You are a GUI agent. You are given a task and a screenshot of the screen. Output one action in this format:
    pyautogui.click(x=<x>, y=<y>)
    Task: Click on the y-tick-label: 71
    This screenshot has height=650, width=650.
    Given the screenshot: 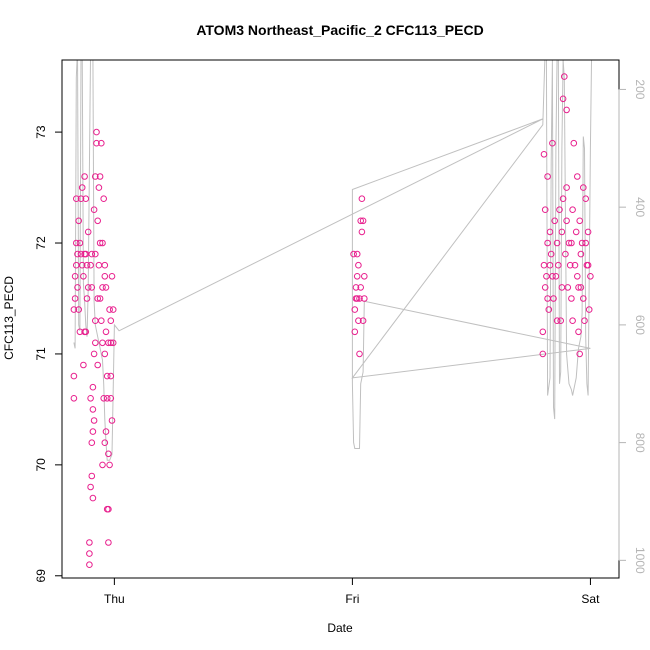 What is the action you would take?
    pyautogui.click(x=41, y=354)
    